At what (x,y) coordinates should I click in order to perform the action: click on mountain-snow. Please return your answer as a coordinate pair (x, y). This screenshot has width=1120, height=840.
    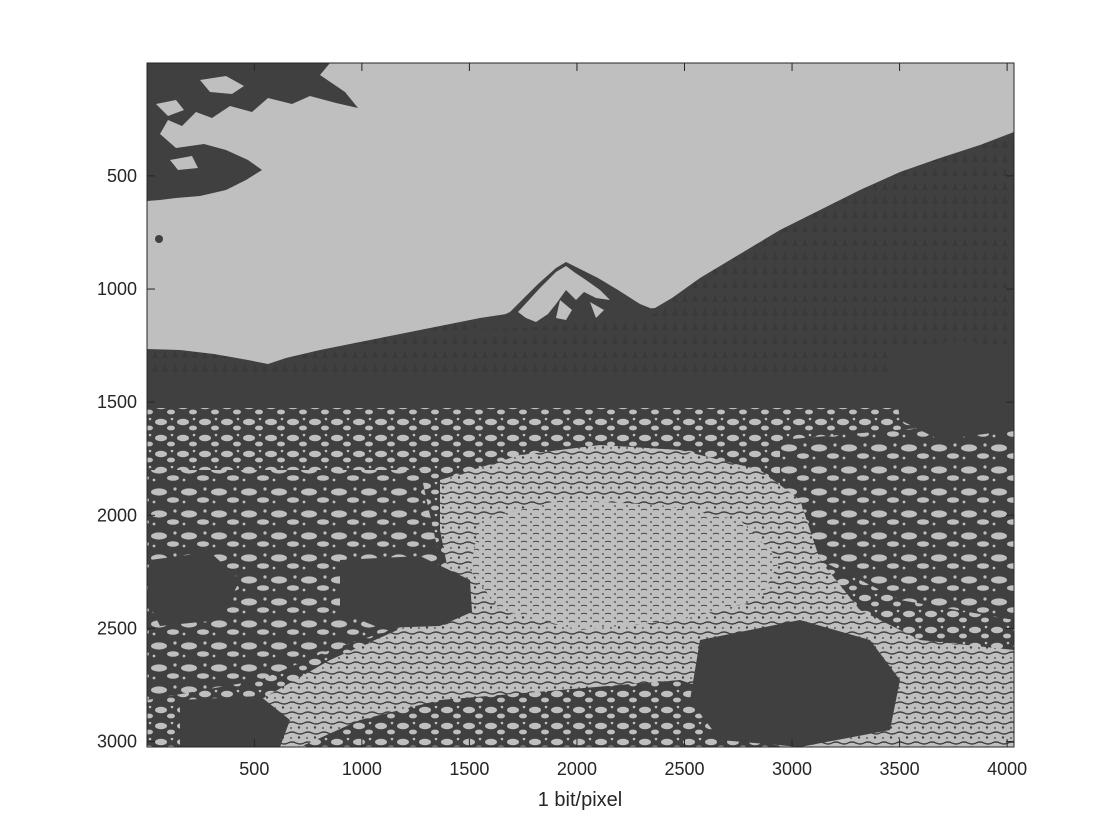
    Looking at the image, I should click on (564, 294).